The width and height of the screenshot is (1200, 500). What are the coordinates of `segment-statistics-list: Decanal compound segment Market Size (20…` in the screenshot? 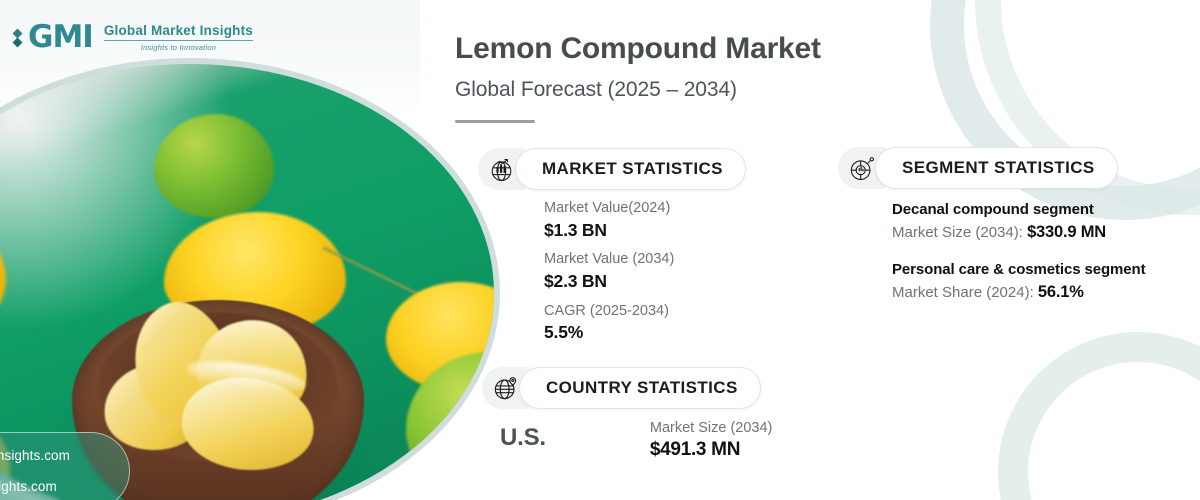 It's located at (1026, 260).